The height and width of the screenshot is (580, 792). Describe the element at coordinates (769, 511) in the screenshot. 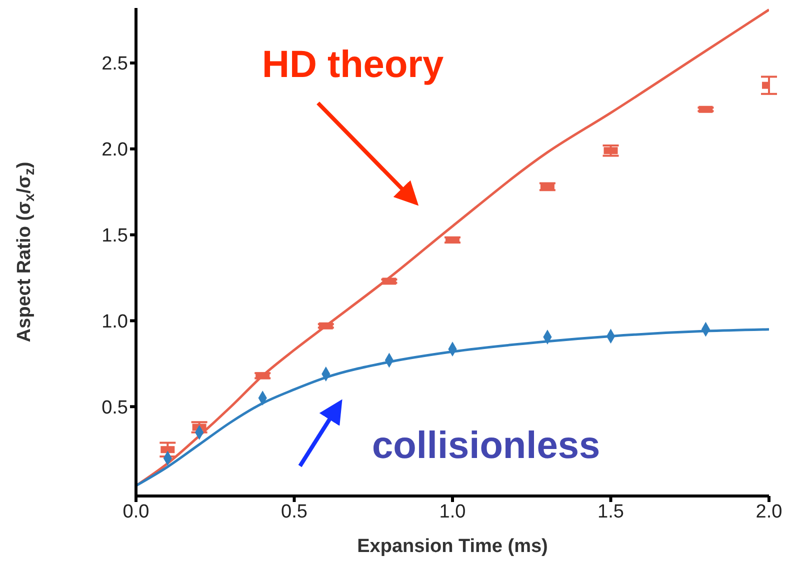

I see `x-tick-label: 2.0` at that location.